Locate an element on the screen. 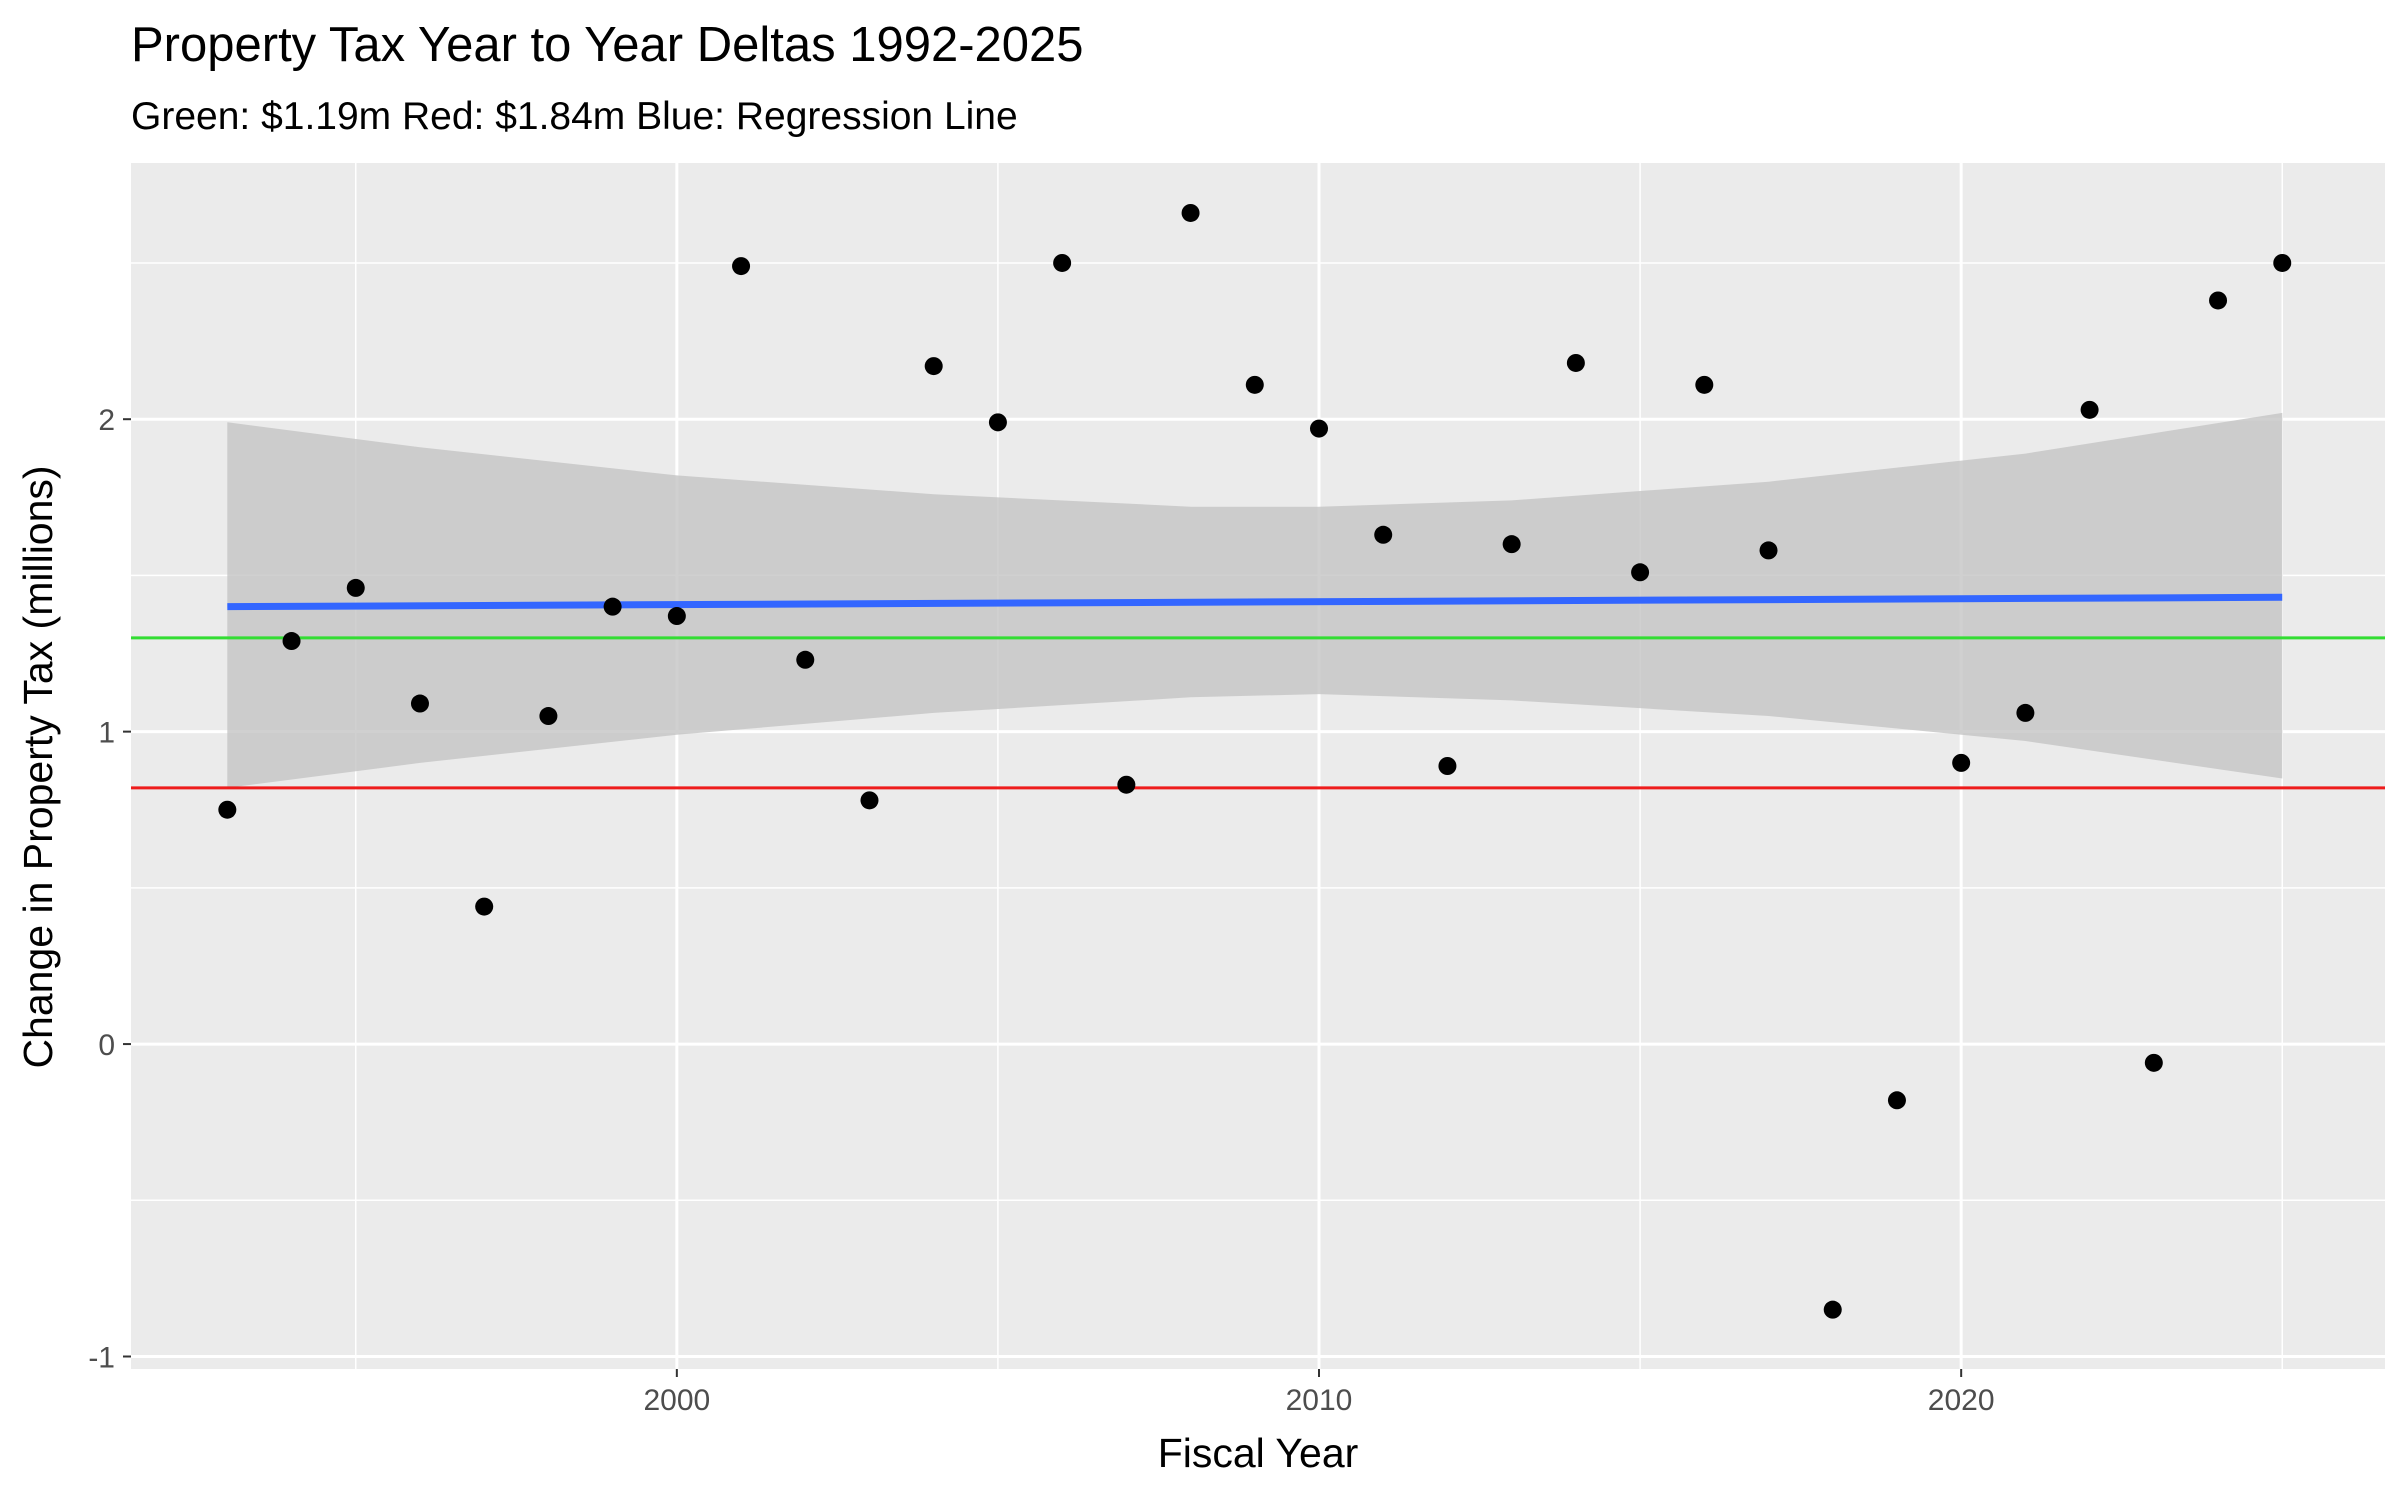  reference-lines is located at coordinates (1258, 713).